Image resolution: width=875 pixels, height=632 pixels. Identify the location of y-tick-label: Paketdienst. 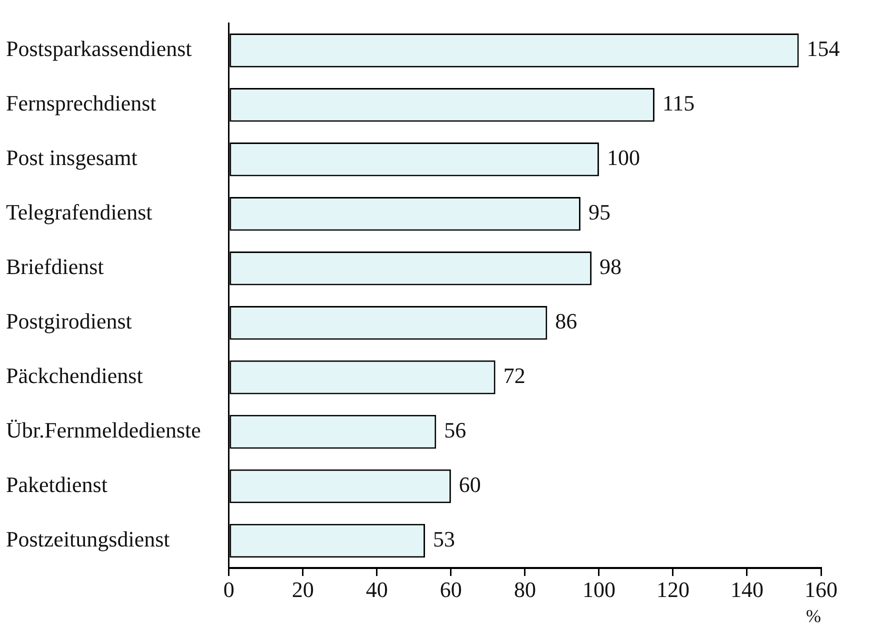
(57, 485).